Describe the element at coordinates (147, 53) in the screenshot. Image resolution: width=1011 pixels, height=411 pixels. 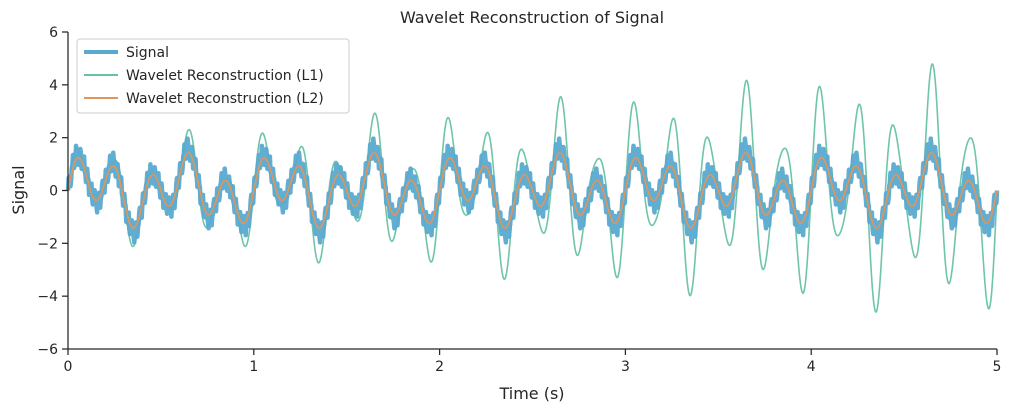
I see `legend-label-signal: Signal` at that location.